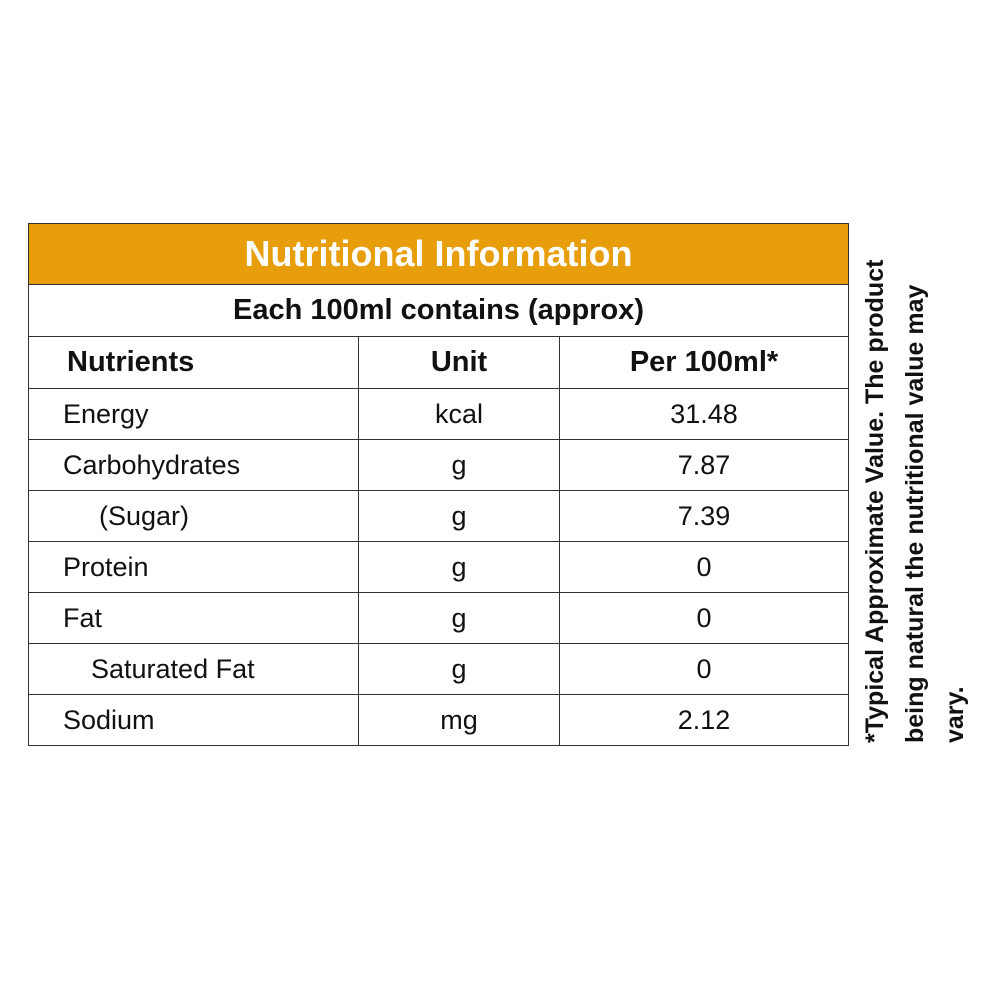 This screenshot has height=1000, width=1000. I want to click on column-header-unit: Unit, so click(459, 362).